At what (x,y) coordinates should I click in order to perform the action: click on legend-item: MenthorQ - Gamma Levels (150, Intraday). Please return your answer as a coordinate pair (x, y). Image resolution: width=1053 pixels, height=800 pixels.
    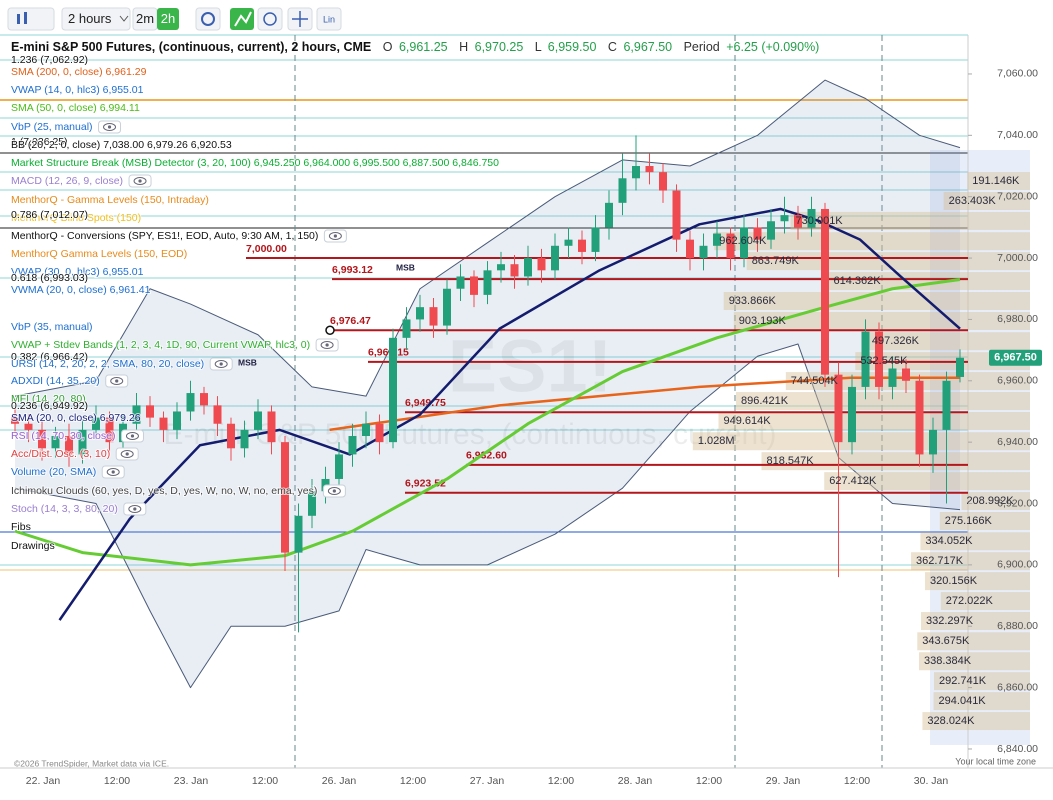
    Looking at the image, I should click on (110, 200).